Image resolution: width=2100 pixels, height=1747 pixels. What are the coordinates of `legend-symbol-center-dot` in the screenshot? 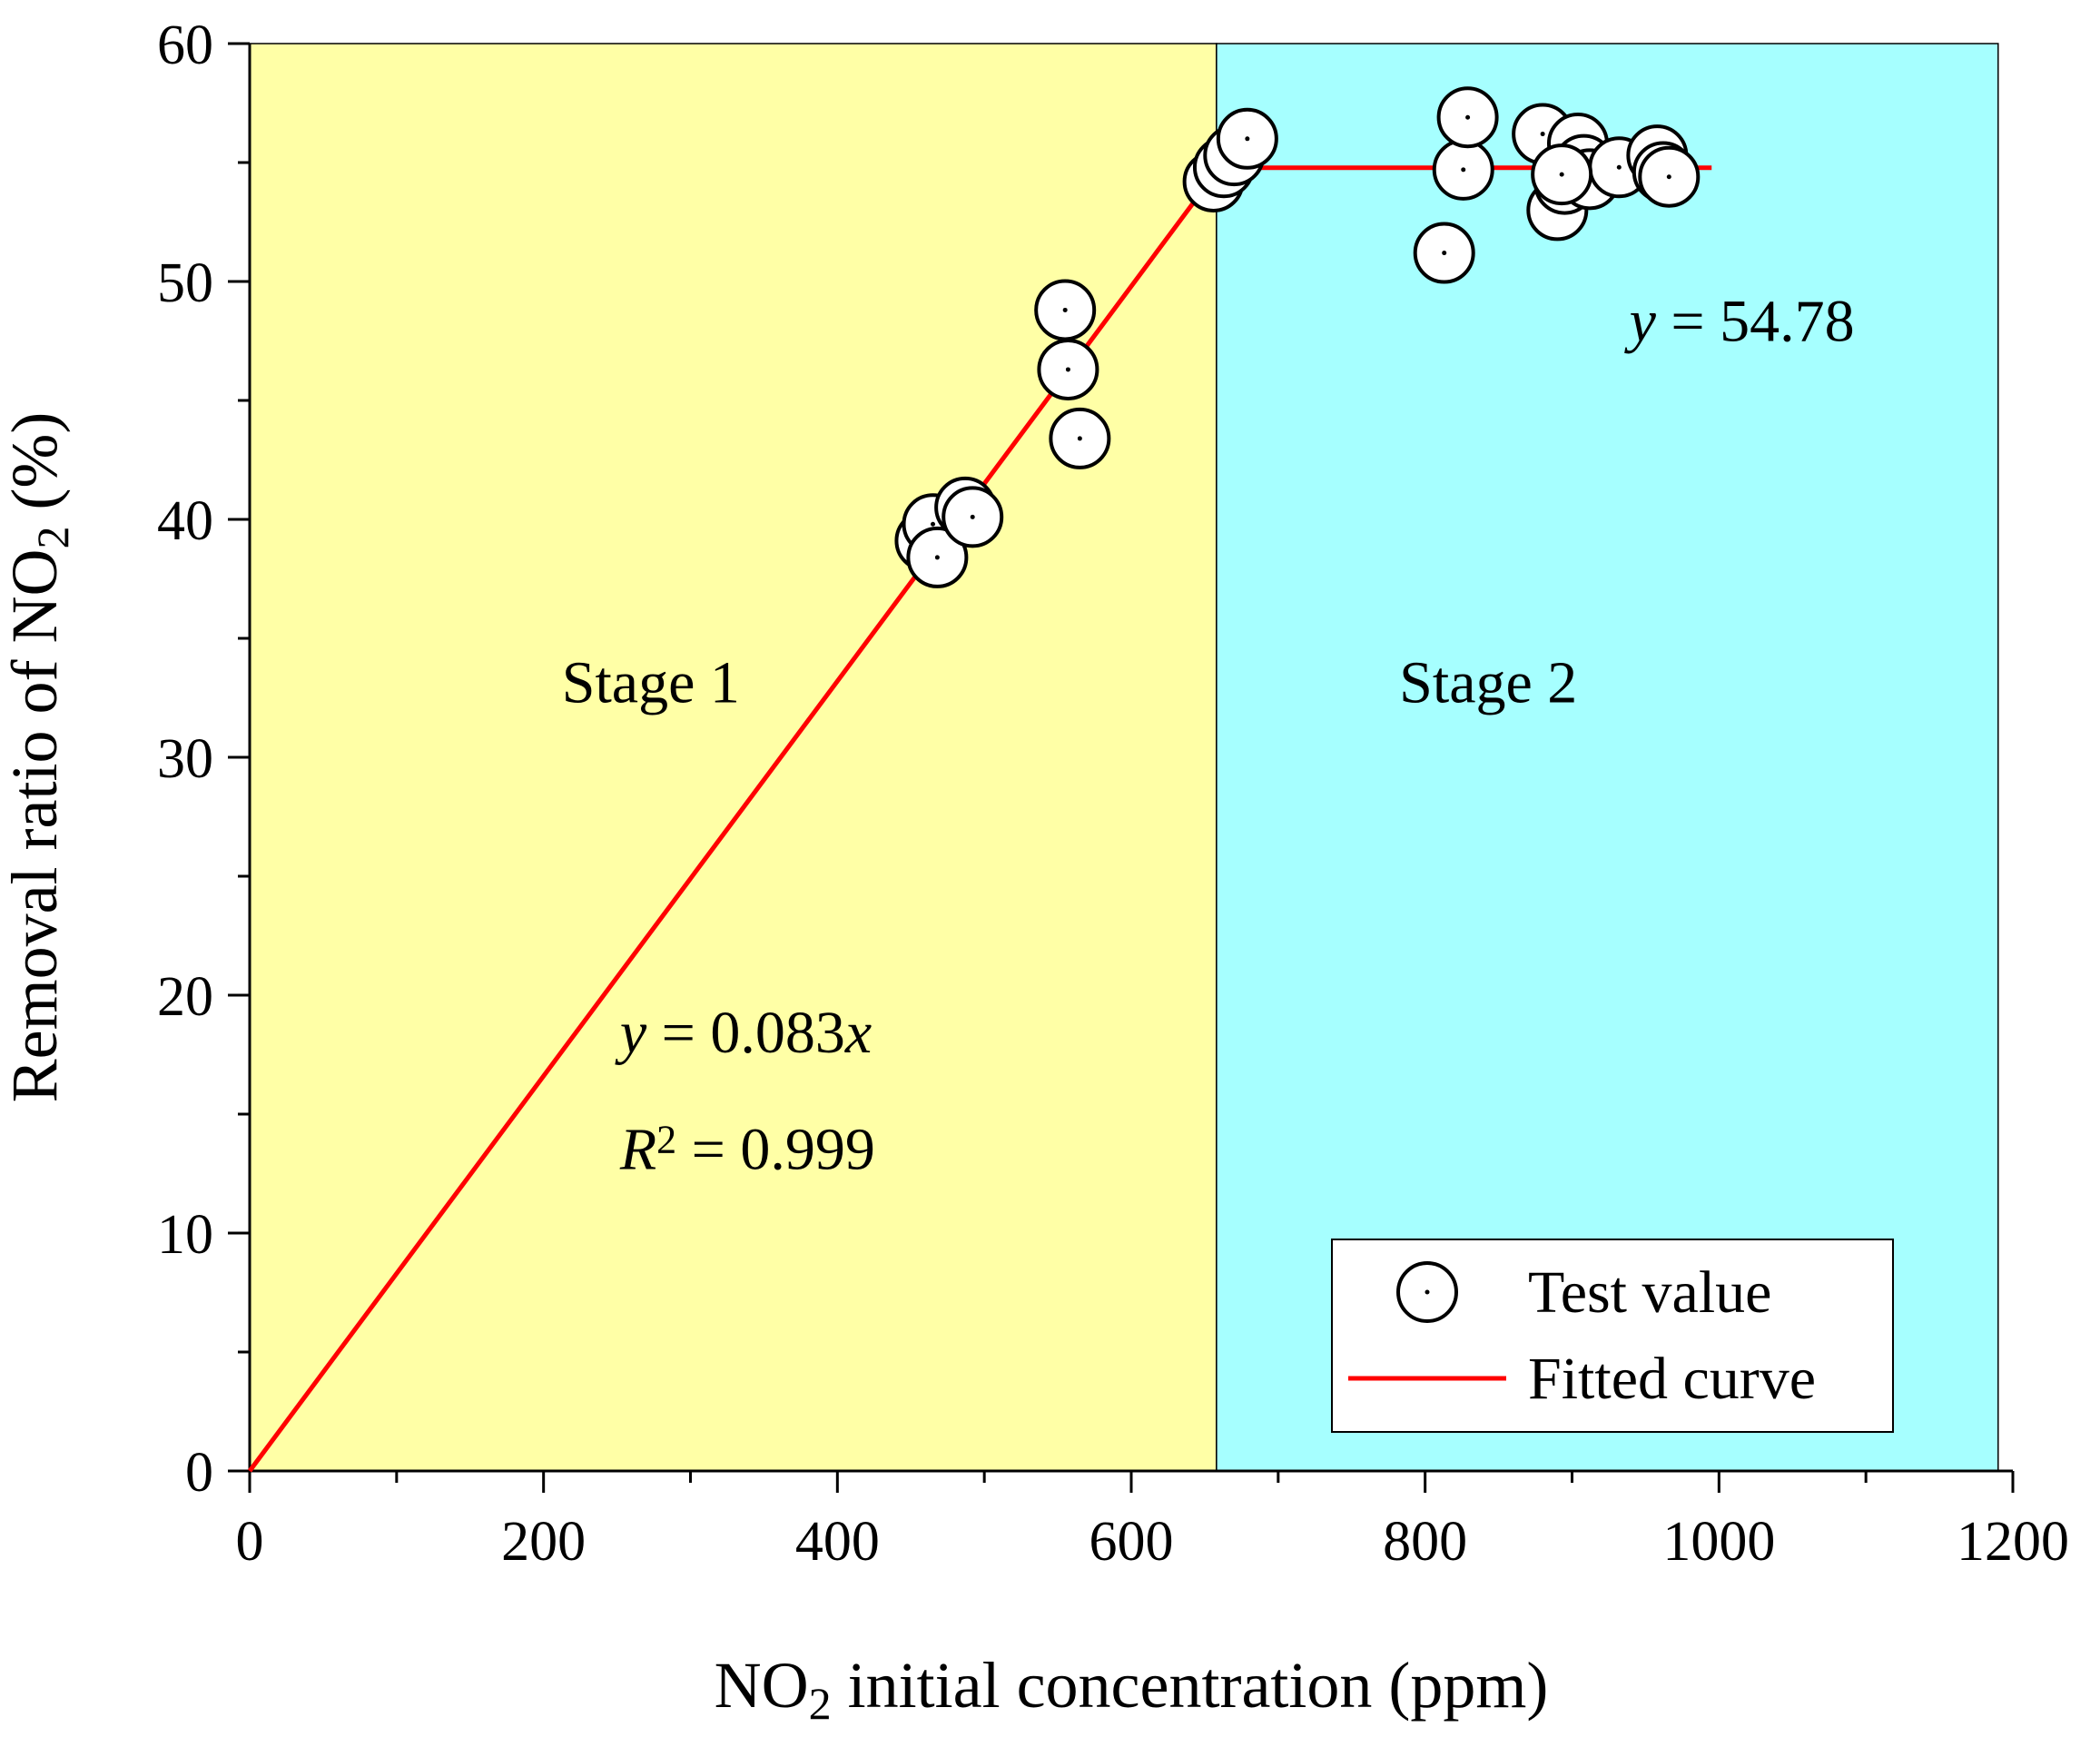 It's located at (1427, 1292).